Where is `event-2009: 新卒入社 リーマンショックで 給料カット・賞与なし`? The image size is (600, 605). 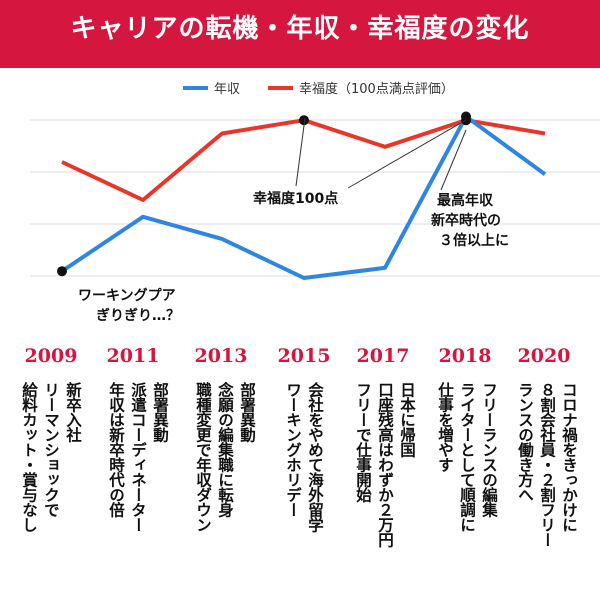
event-2009: 新卒入社 リーマンショックで 給料カット・賞与なし is located at coordinates (51, 457).